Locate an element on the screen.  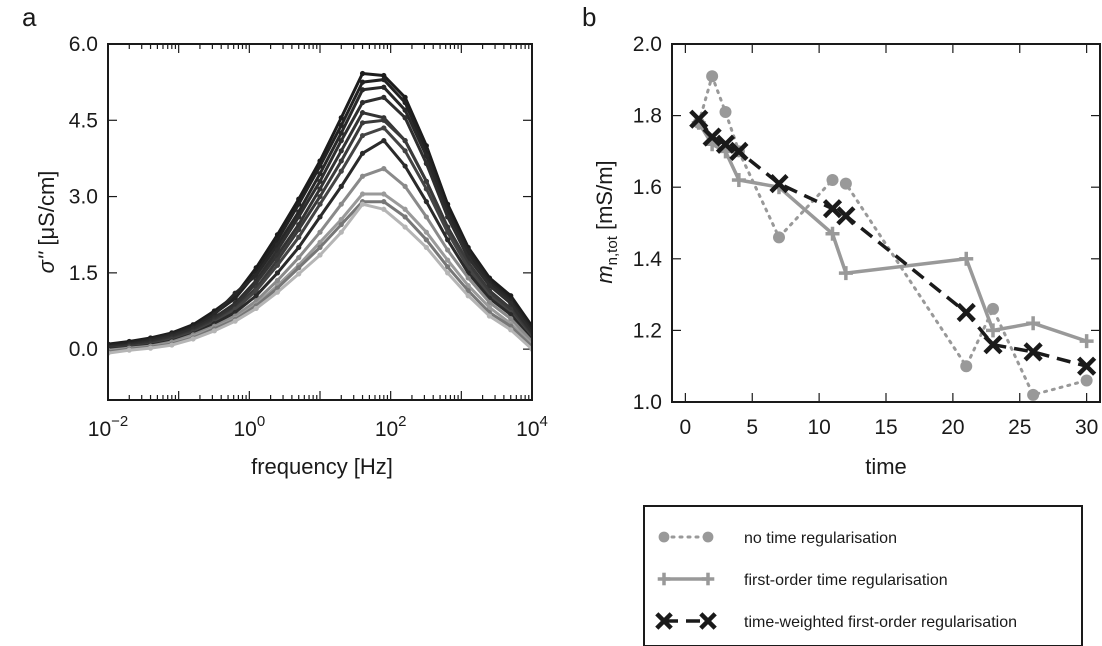
x-tick-label-b: 5 is located at coordinates (752, 427).